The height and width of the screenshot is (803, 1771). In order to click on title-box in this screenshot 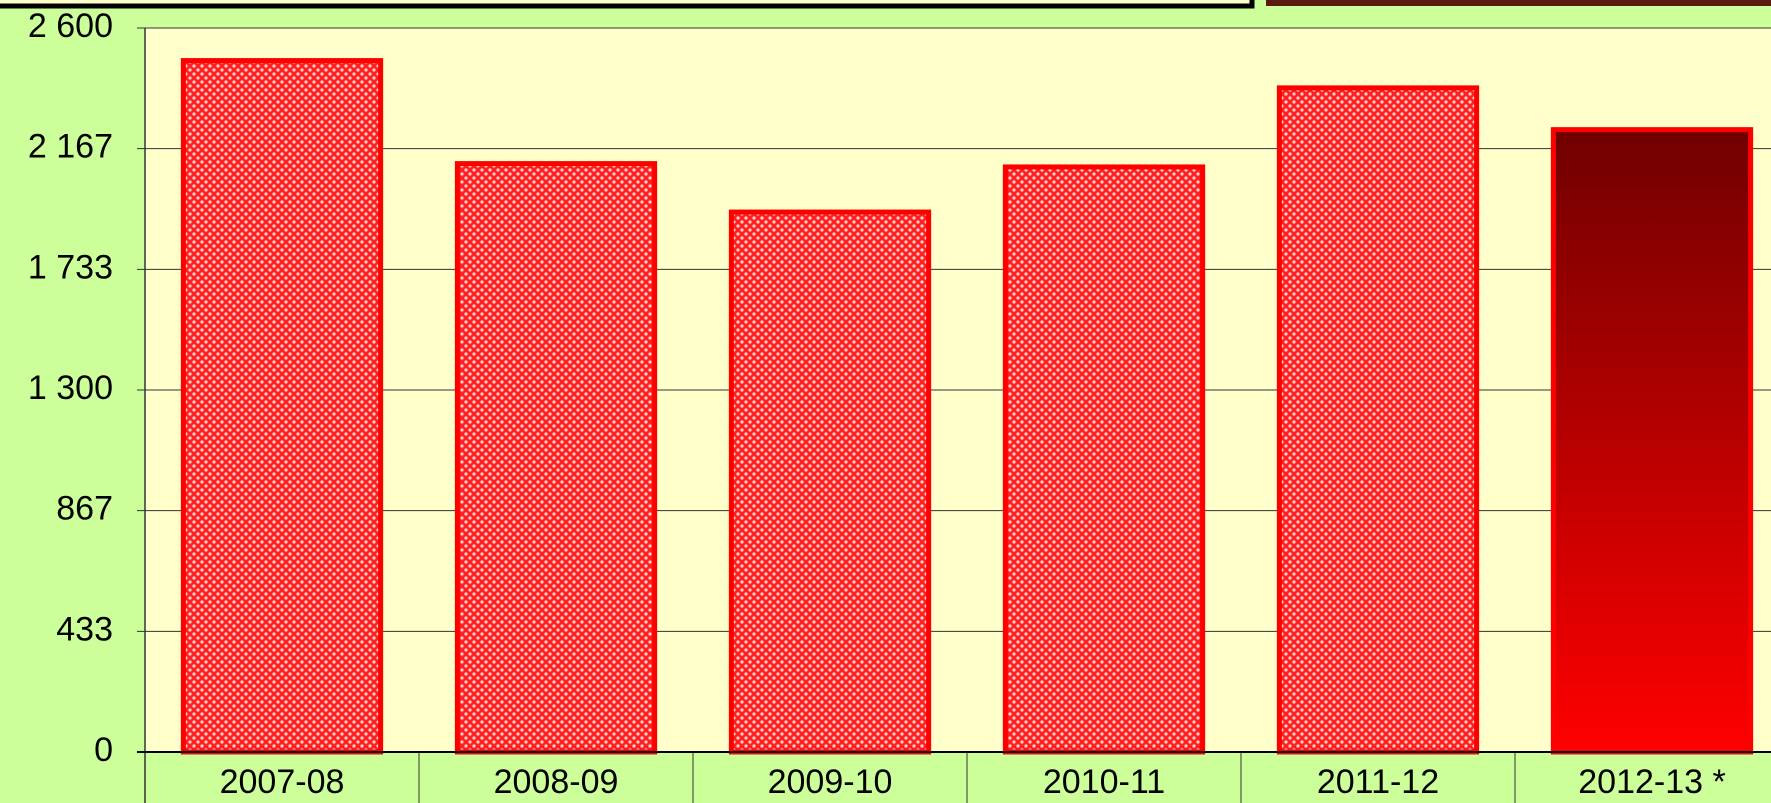, I will do `click(627, 4)`.